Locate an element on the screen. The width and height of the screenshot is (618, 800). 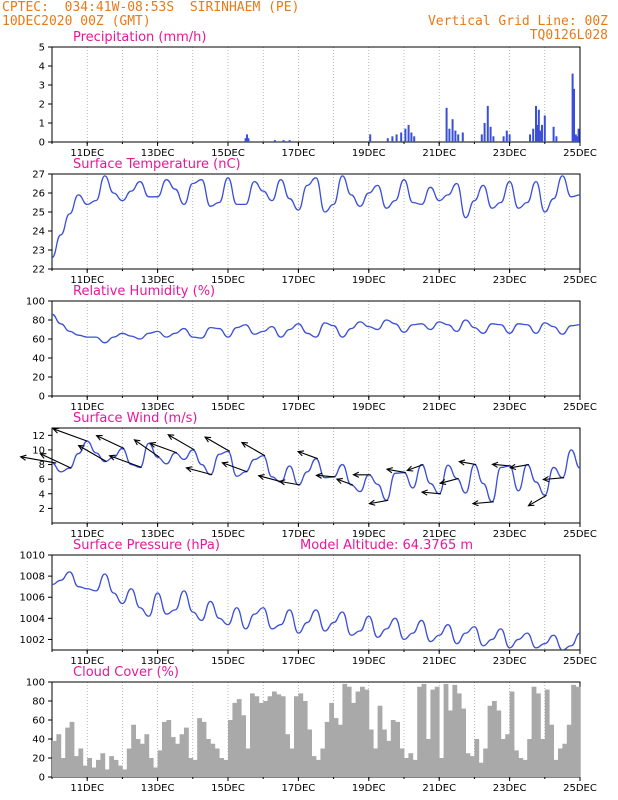
y-tick-label: 1010 is located at coordinates (32, 556).